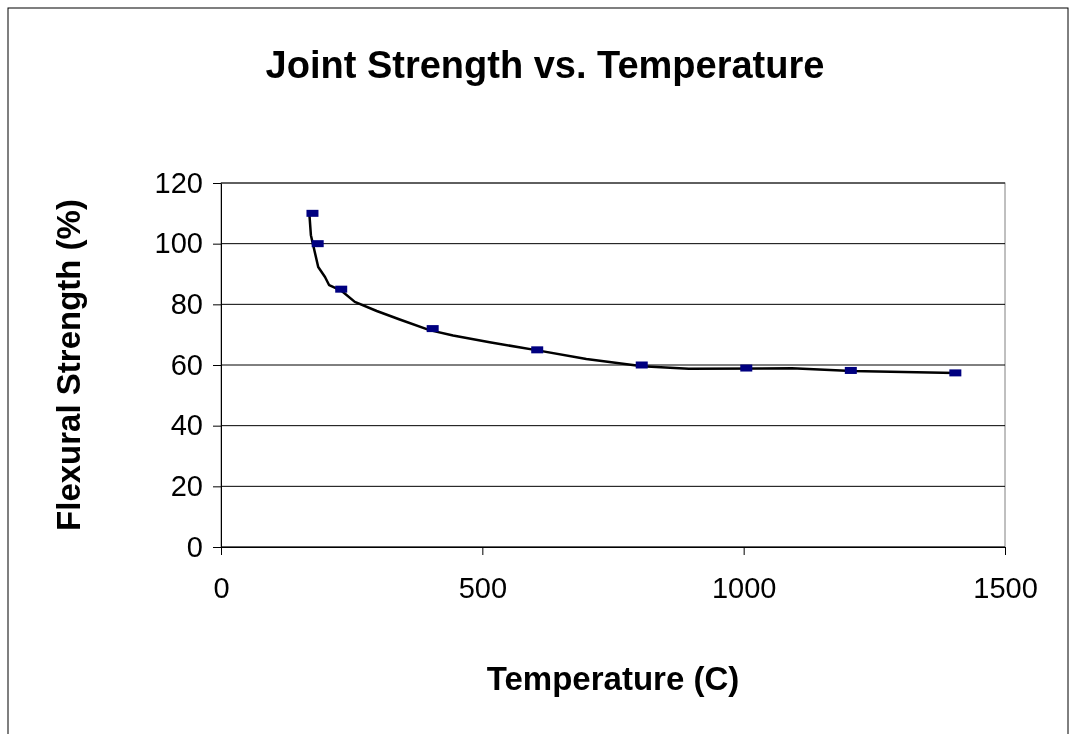 This screenshot has width=1076, height=734. What do you see at coordinates (545, 65) in the screenshot?
I see `chart-title: Joint Strength vs. Temperature` at bounding box center [545, 65].